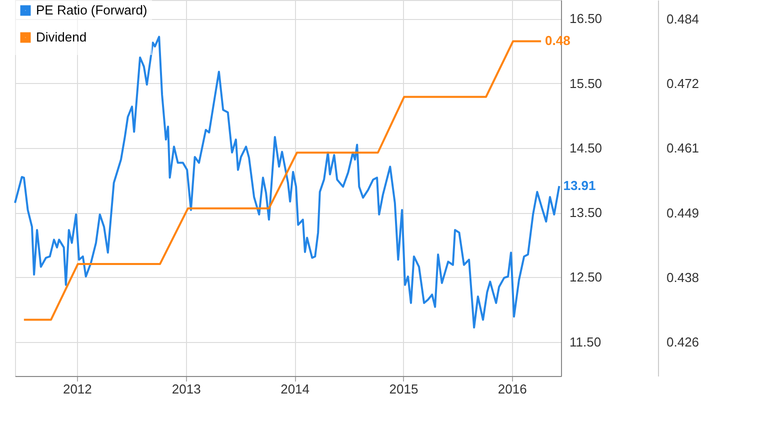 This screenshot has height=432, width=764. Describe the element at coordinates (586, 342) in the screenshot. I see `y-tick-label: 11.50` at that location.